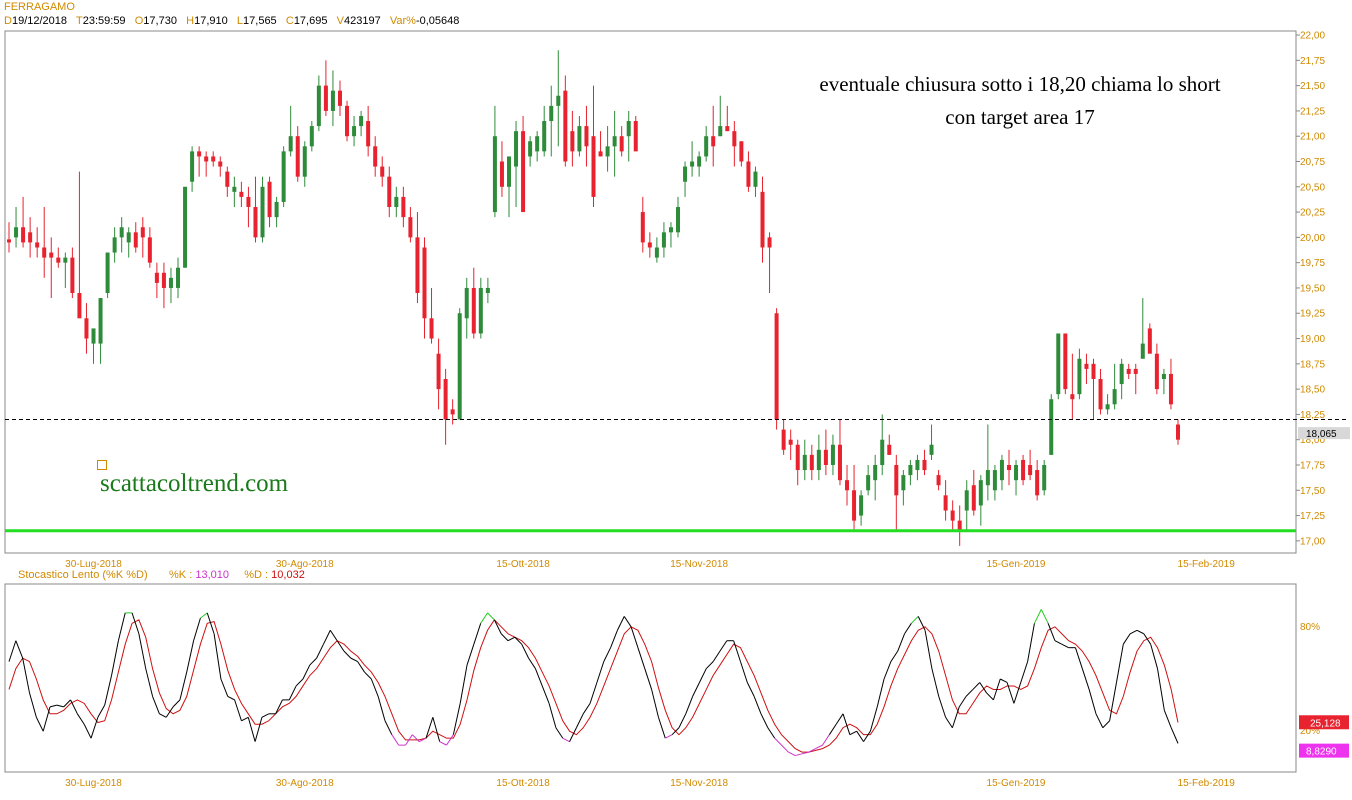 The image size is (1352, 800). Describe the element at coordinates (160, 21) in the screenshot. I see `open-value: 17,730` at that location.